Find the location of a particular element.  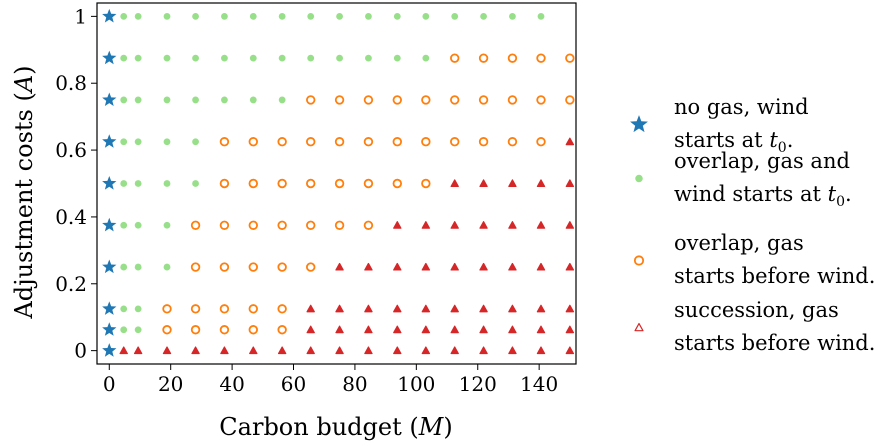

x-tick-label: 60 is located at coordinates (293, 384).